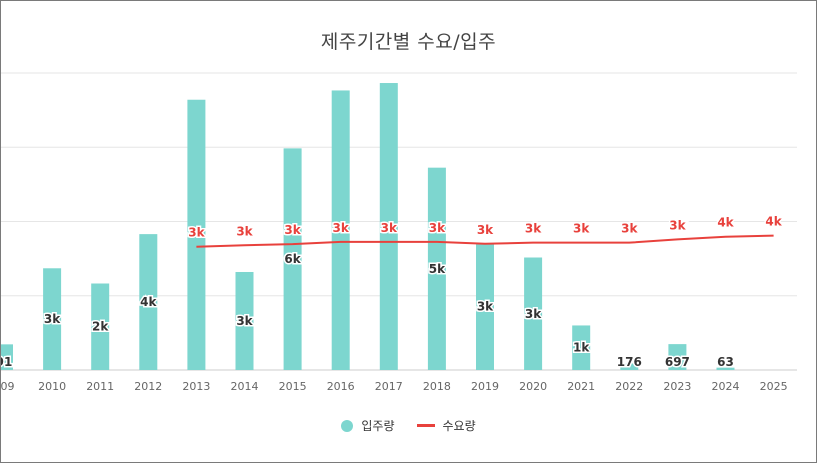  I want to click on bar-data-label: 6k, so click(292, 259).